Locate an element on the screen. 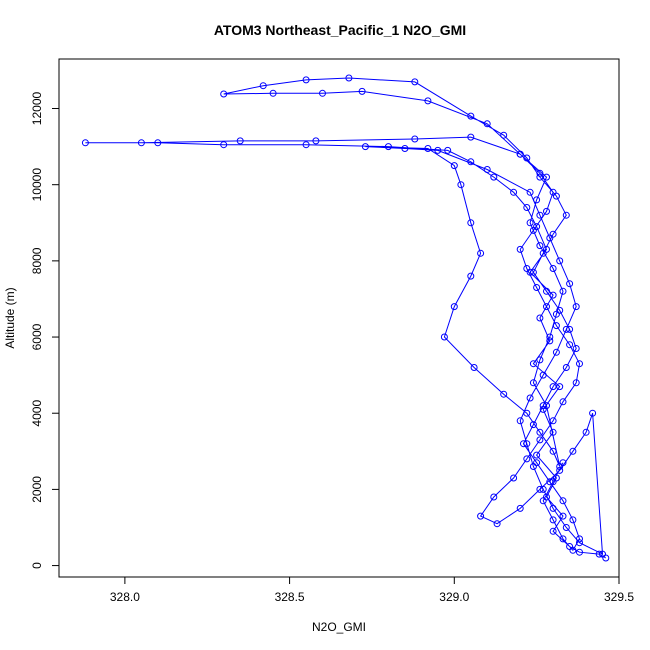  y-tick-label: 10000 is located at coordinates (37, 185).